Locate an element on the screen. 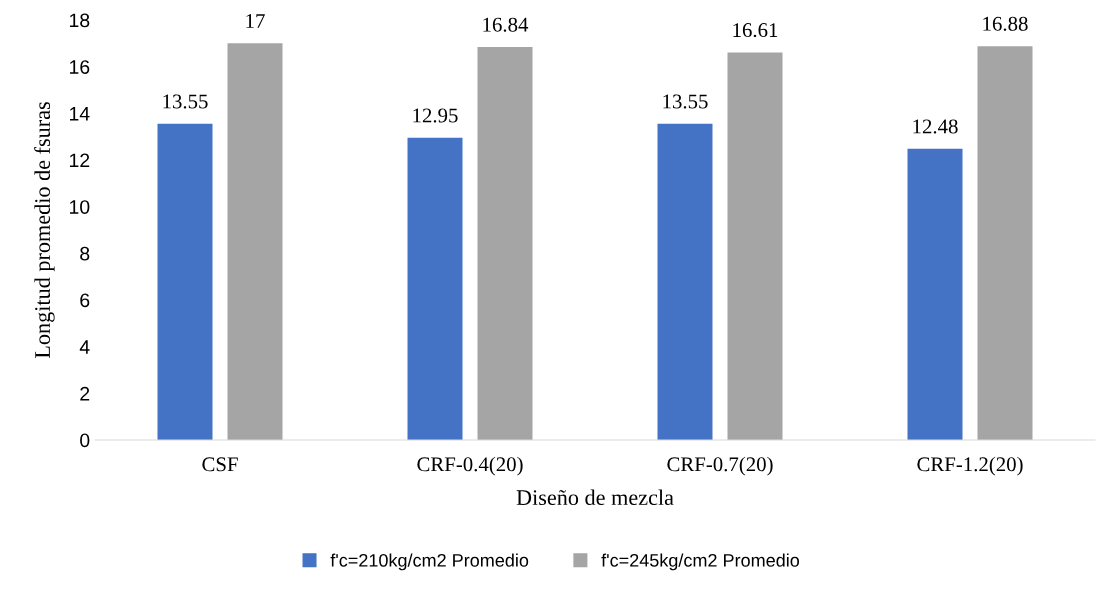 This screenshot has width=1103, height=592. x-tick-label: CRF-0.7(20) is located at coordinates (720, 466).